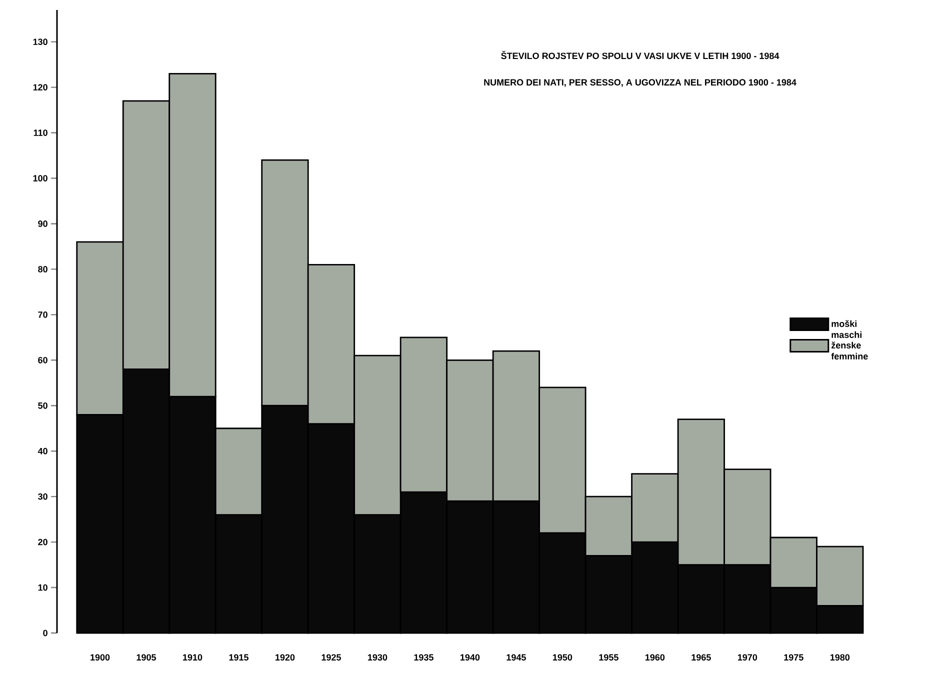 Image resolution: width=952 pixels, height=676 pixels. What do you see at coordinates (43, 451) in the screenshot?
I see `y-tick-label: 40` at bounding box center [43, 451].